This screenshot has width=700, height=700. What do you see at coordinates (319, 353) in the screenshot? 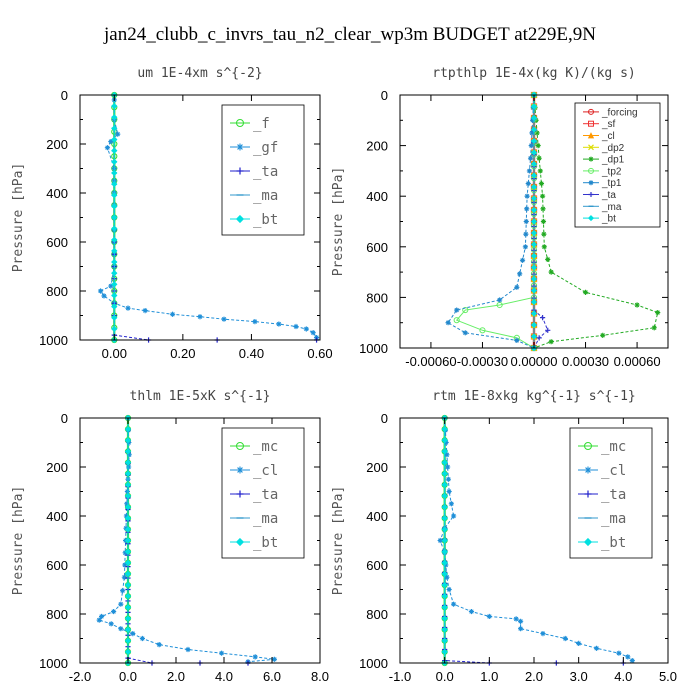
I see `x-tick-label: 0.60` at bounding box center [319, 353].